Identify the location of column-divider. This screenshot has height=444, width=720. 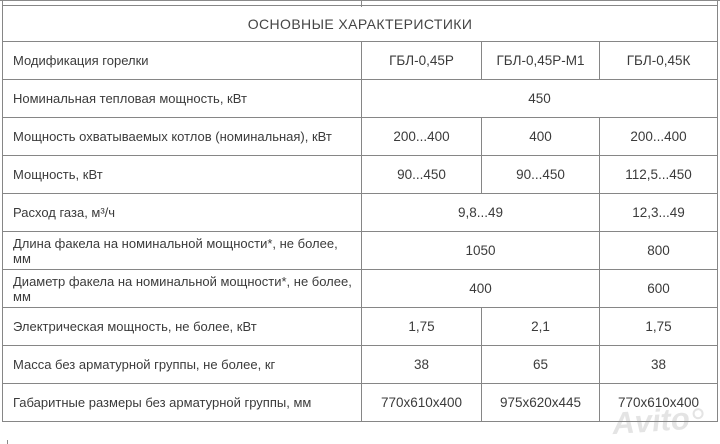
(361, 4).